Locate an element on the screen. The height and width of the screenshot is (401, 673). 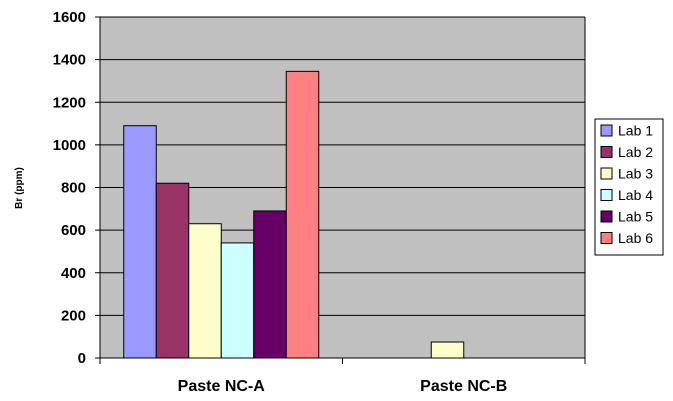
x-category-label: Paste NC-A is located at coordinates (222, 386).